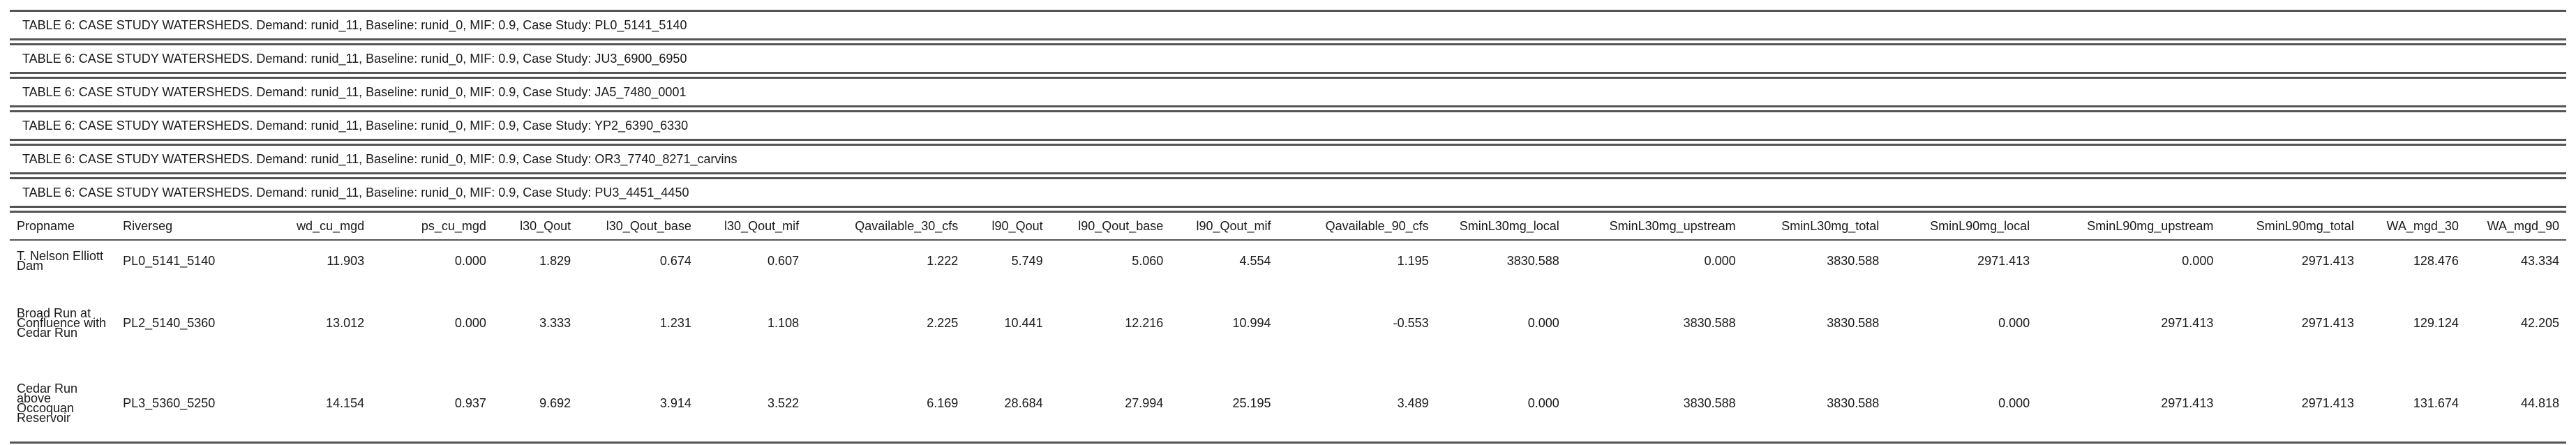 The height and width of the screenshot is (445, 2576). I want to click on cell-value: 44.818, so click(2539, 402).